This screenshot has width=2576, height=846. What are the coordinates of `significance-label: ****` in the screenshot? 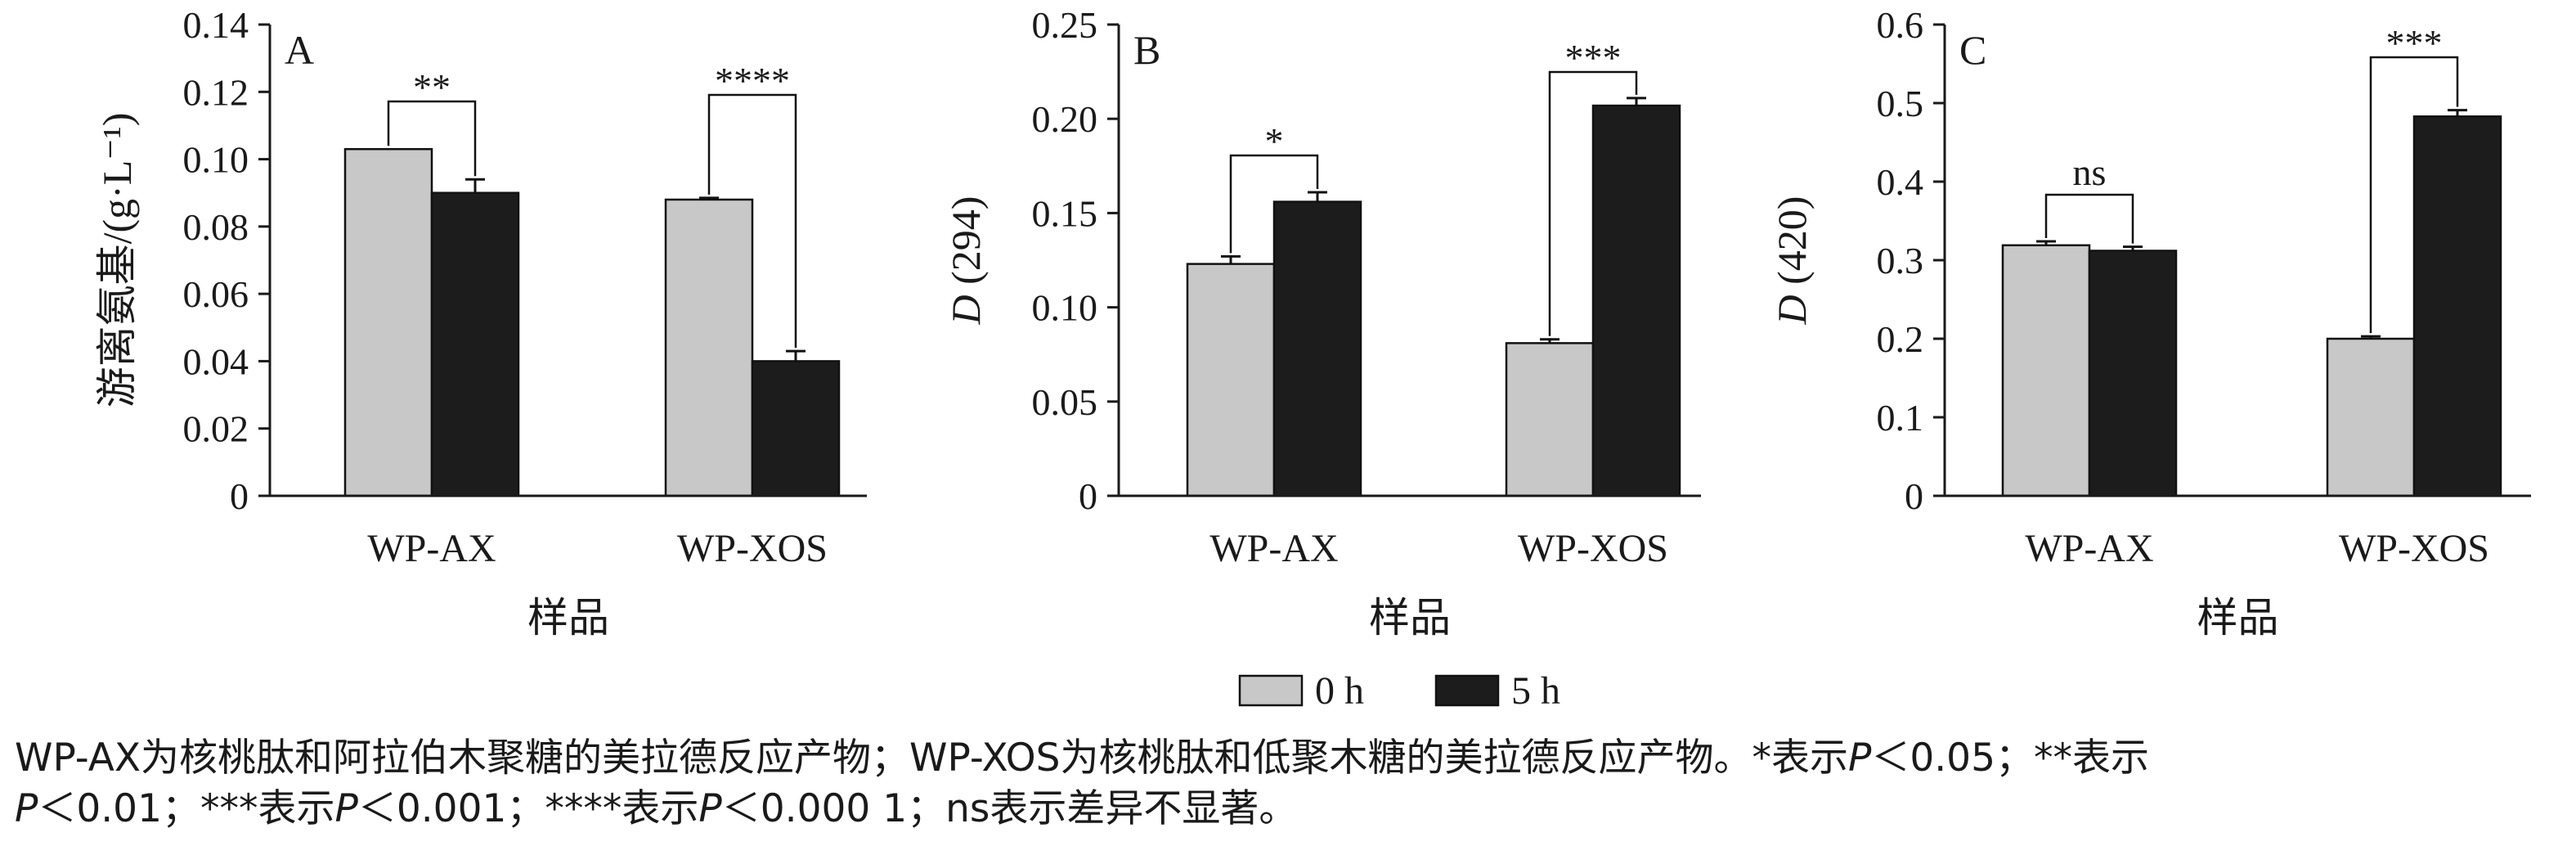 It's located at (752, 81).